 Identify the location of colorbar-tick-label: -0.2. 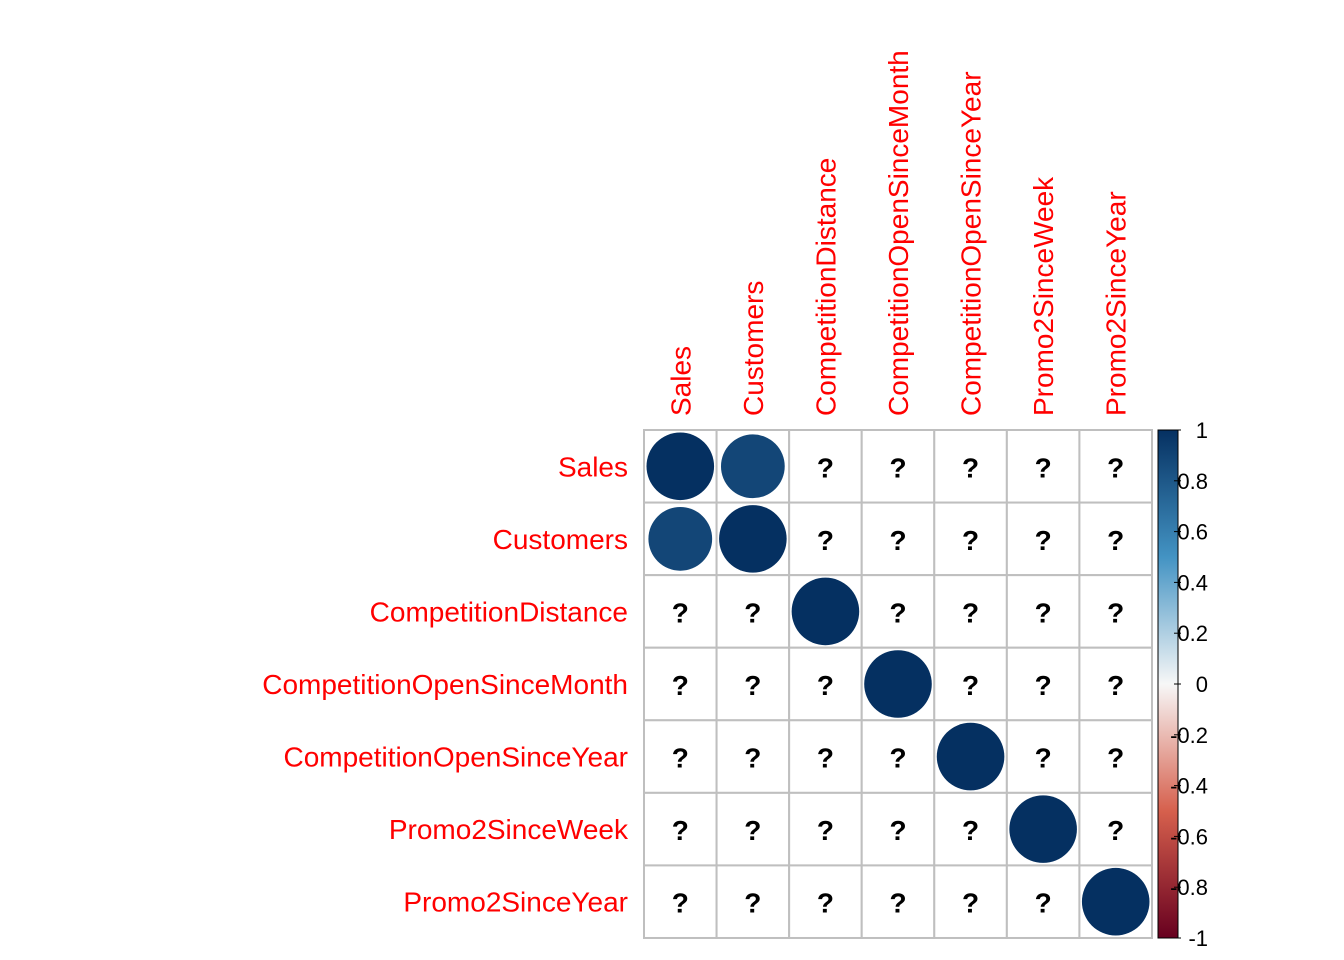
(1189, 735).